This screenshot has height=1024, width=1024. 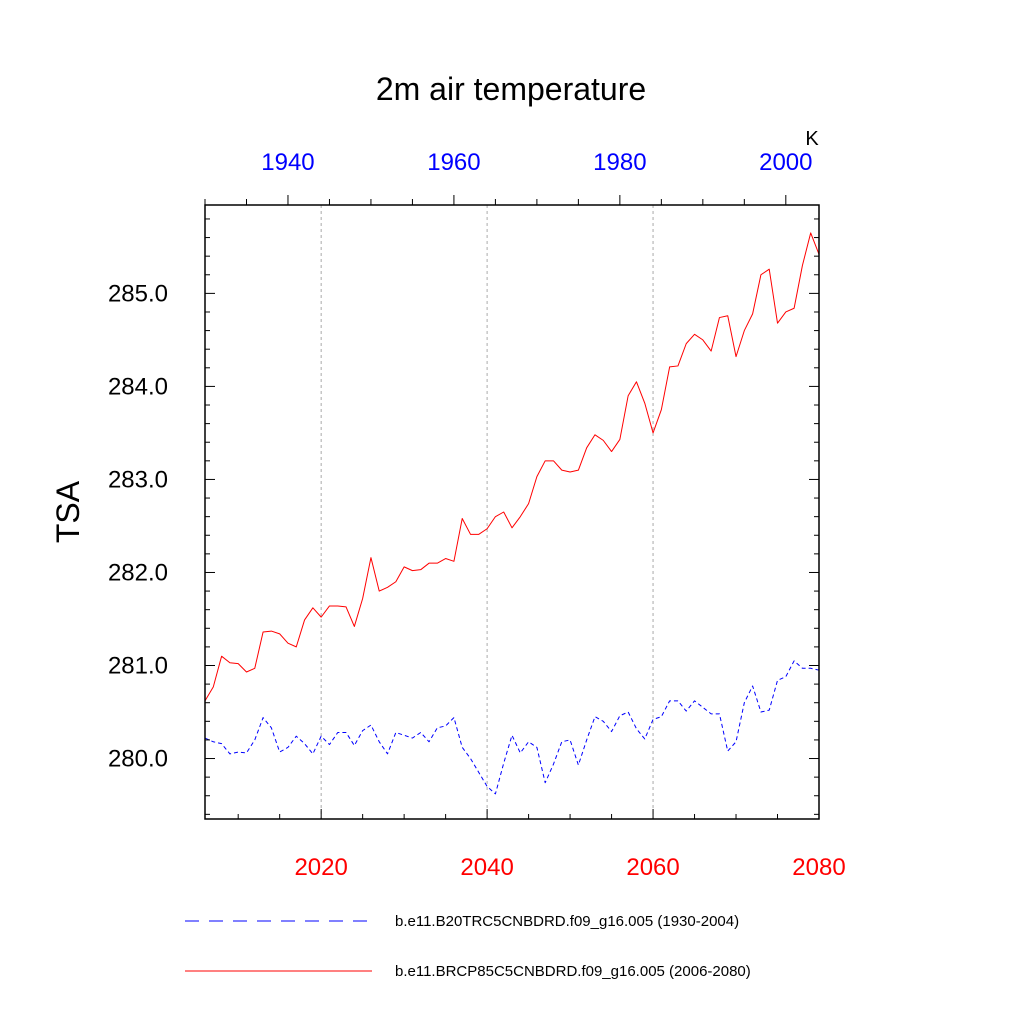 What do you see at coordinates (68, 511) in the screenshot?
I see `y-axis-label: TSA` at bounding box center [68, 511].